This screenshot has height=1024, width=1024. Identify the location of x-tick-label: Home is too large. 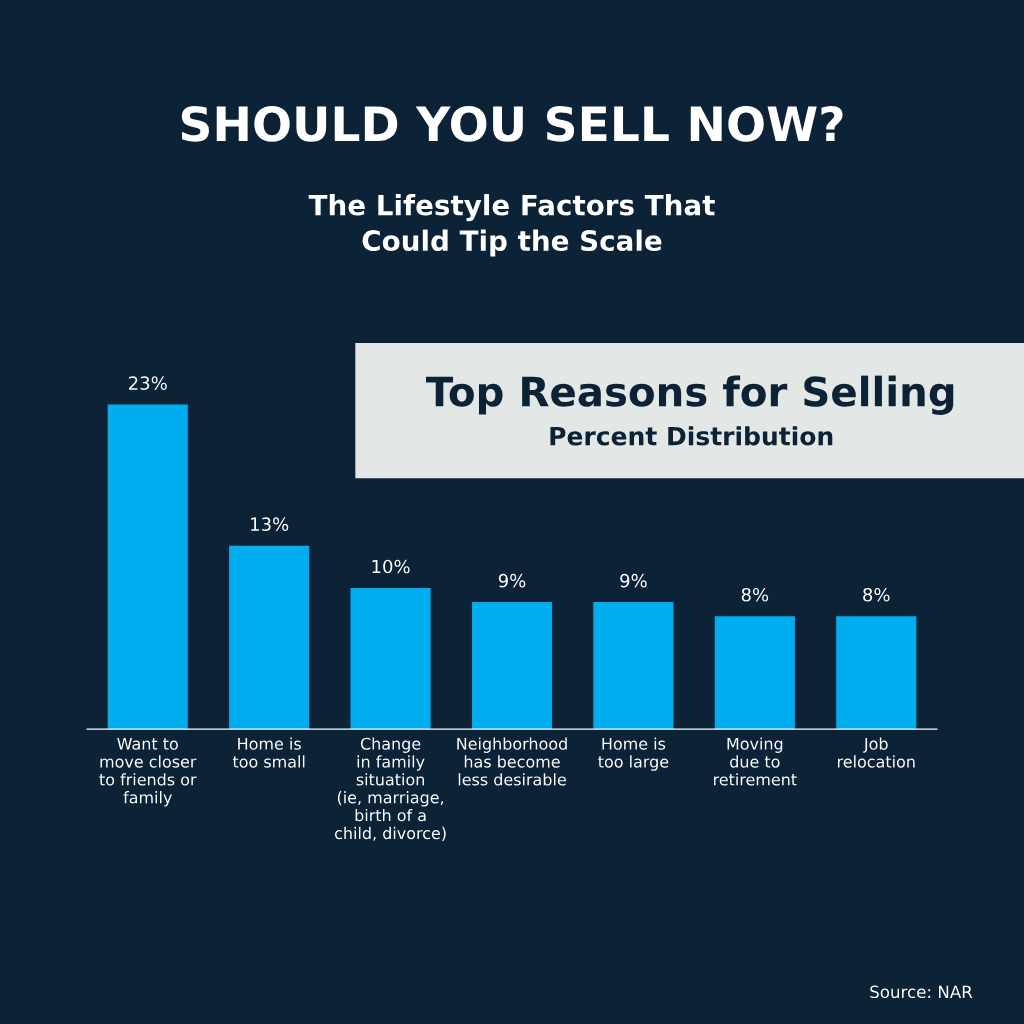
(633, 754).